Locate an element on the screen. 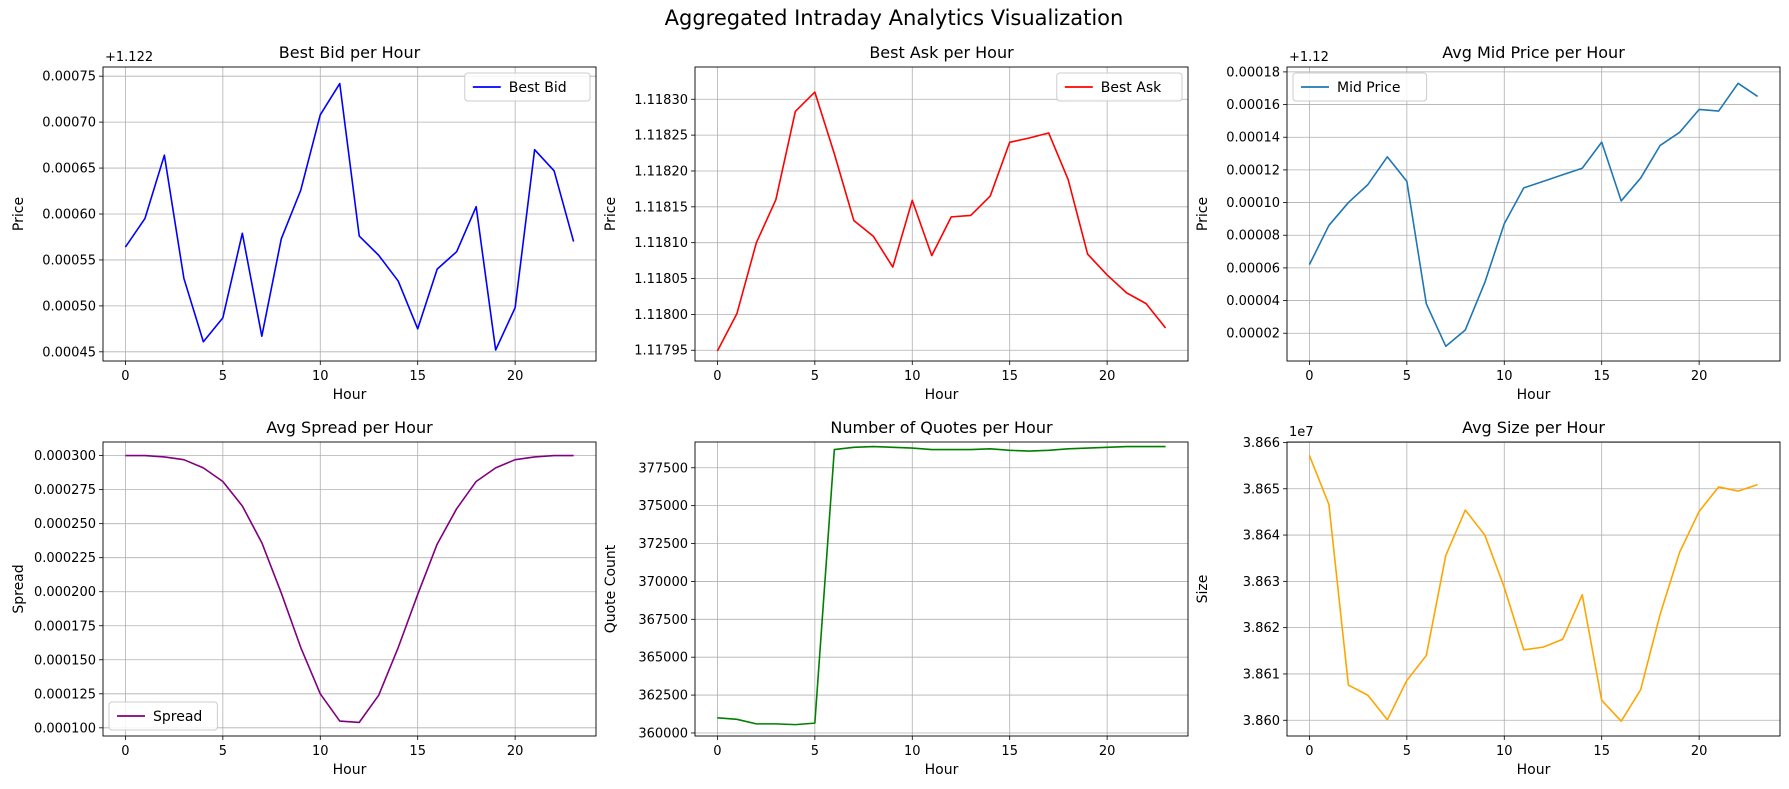 This screenshot has height=789, width=1789. axis-offset-label: +1.122 is located at coordinates (129, 57).